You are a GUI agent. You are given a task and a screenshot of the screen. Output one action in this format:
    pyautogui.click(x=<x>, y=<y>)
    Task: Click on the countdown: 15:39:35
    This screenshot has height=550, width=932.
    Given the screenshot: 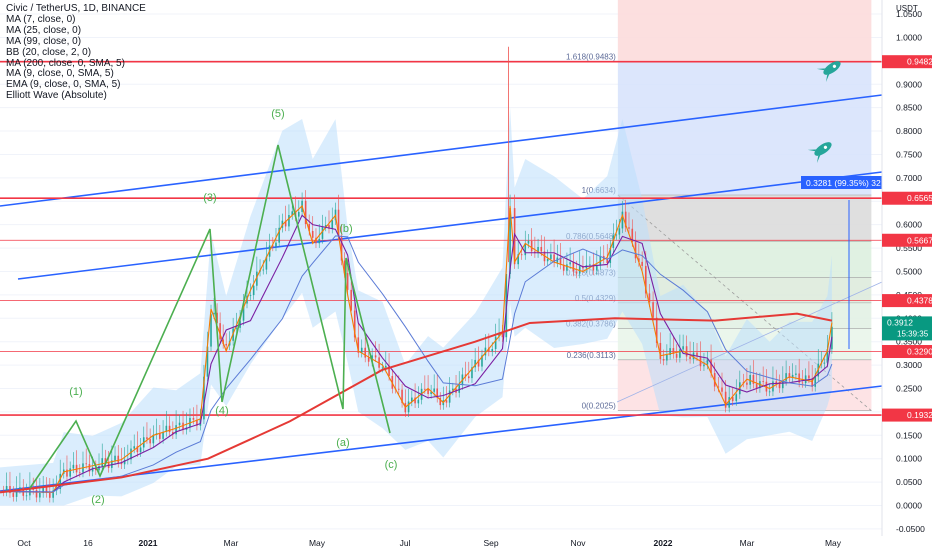 What is the action you would take?
    pyautogui.click(x=913, y=333)
    